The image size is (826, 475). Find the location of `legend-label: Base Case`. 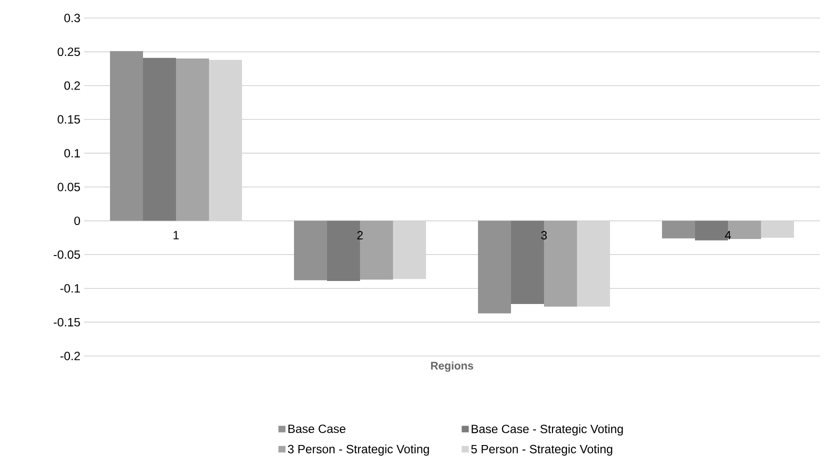

legend-label: Base Case is located at coordinates (317, 429).